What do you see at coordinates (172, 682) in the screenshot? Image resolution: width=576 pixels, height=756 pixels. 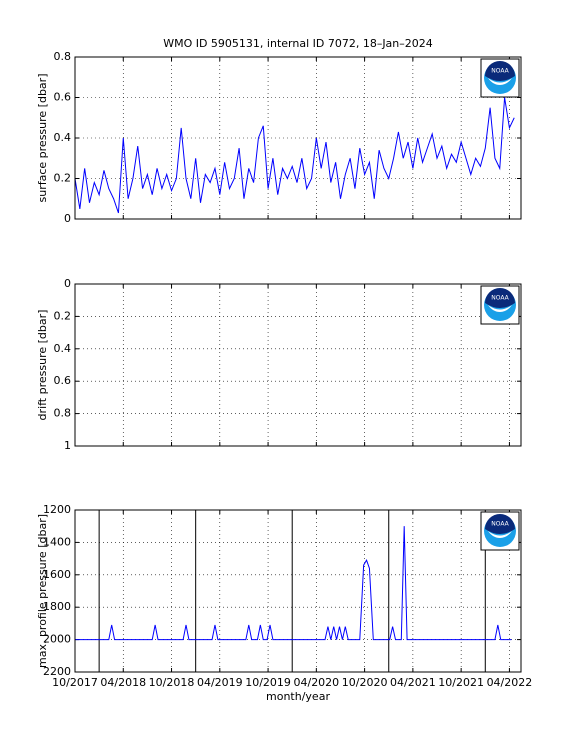 I see `x-tick-label: 10/2018` at bounding box center [172, 682].